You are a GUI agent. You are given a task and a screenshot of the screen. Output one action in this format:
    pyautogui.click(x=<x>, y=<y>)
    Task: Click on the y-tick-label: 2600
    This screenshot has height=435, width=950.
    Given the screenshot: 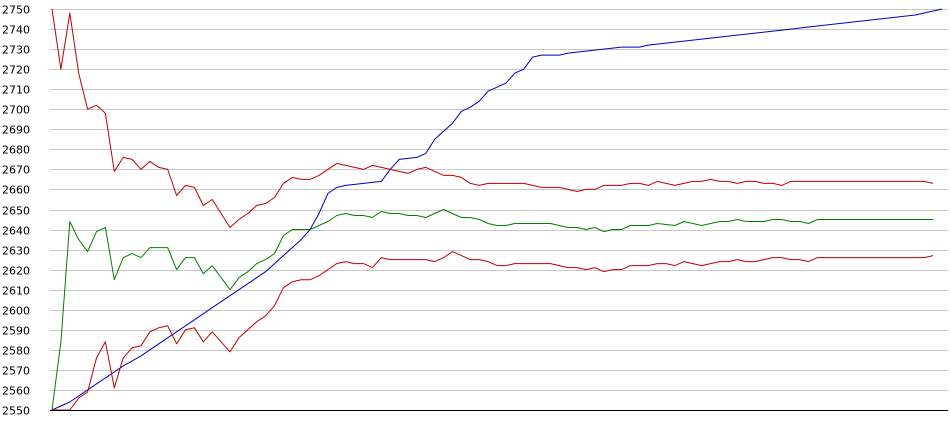 What is the action you would take?
    pyautogui.click(x=16, y=311)
    